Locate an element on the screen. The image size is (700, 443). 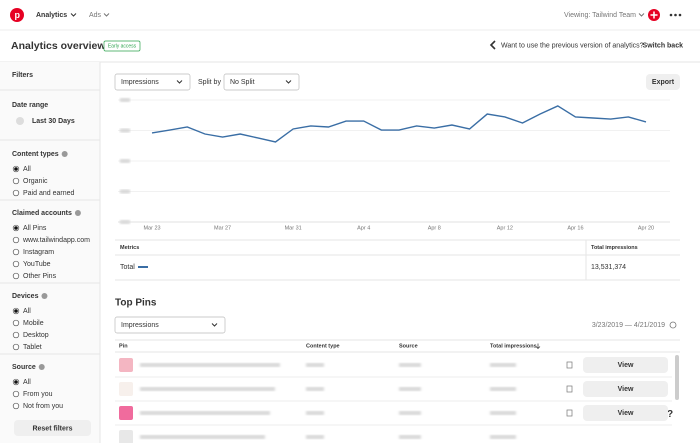
radio-label: Not from you is located at coordinates (43, 406).